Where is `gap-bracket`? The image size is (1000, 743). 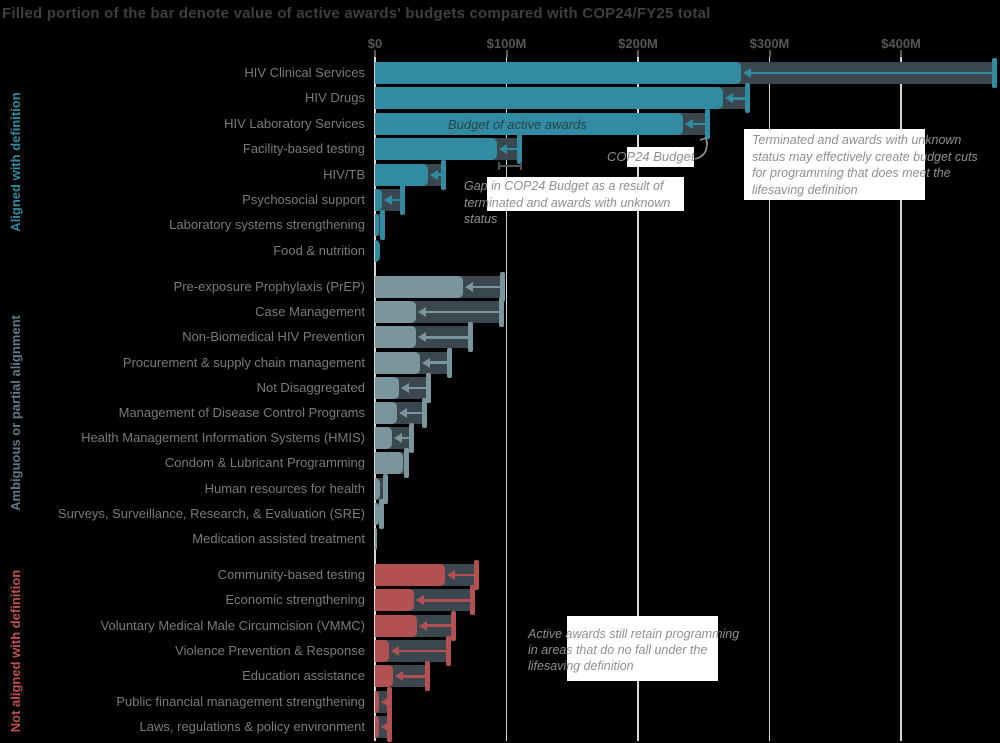 gap-bracket is located at coordinates (509, 166).